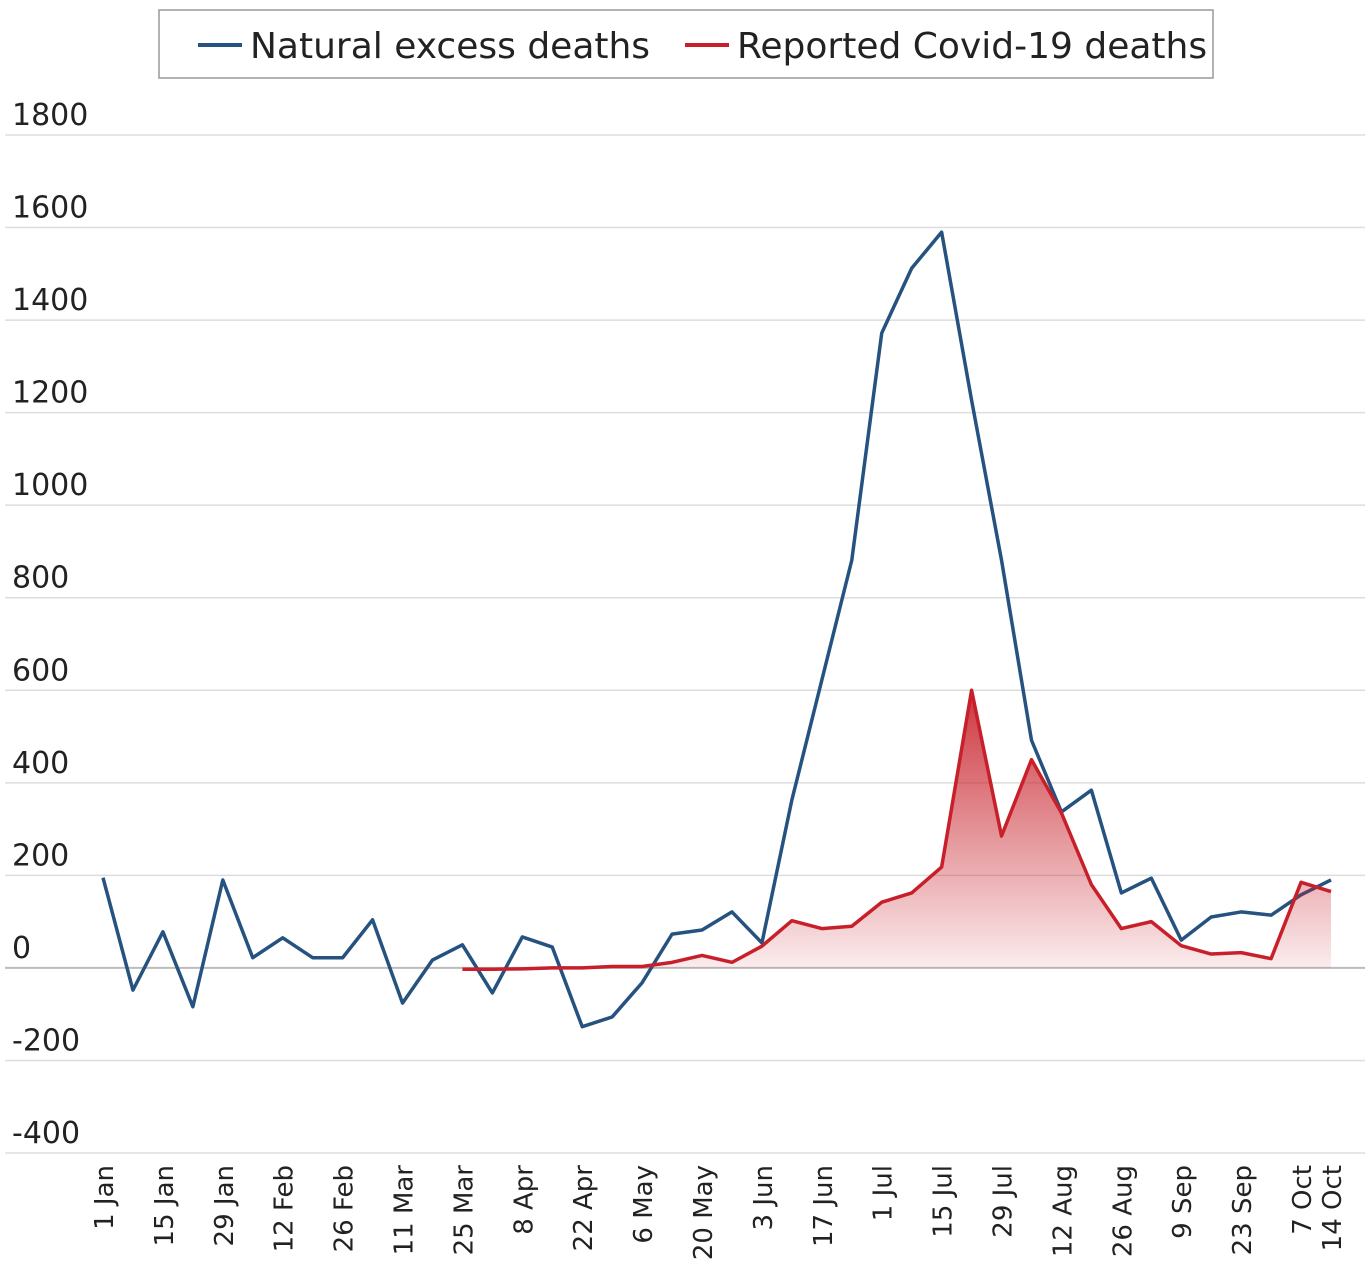 The height and width of the screenshot is (1263, 1368). What do you see at coordinates (1303, 1200) in the screenshot?
I see `x-tick-label: 7 Oct` at bounding box center [1303, 1200].